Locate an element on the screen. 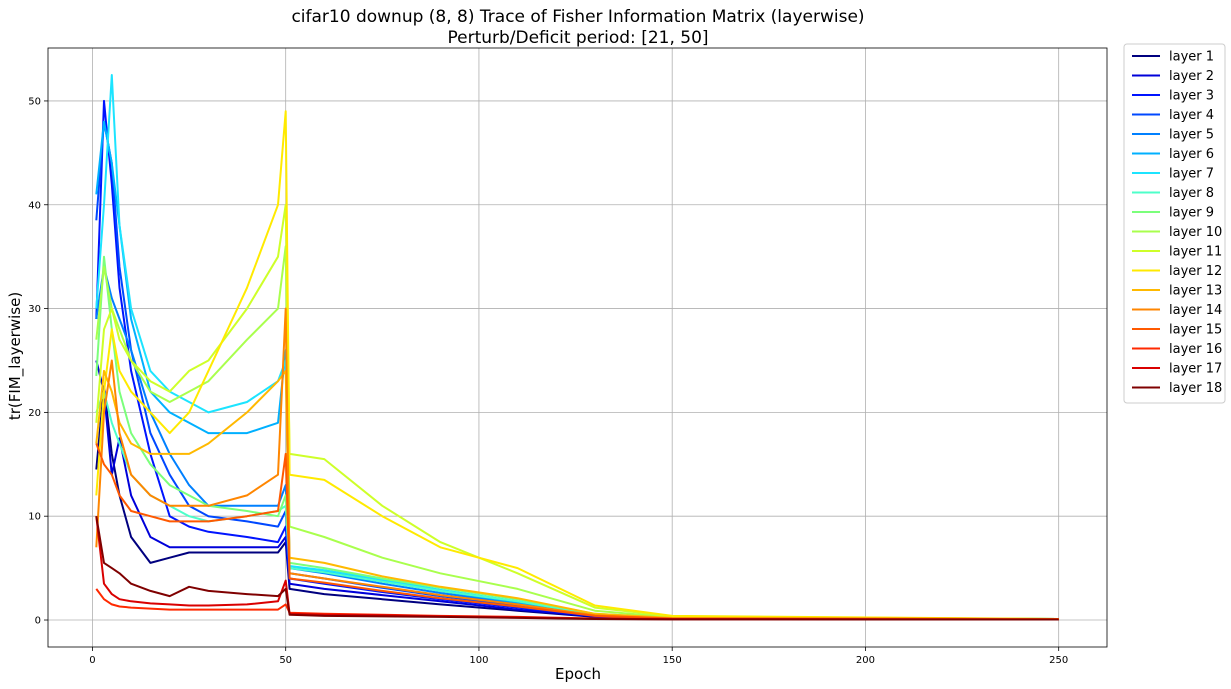 The image size is (1231, 689). y-tick-label: 40 is located at coordinates (34, 205).